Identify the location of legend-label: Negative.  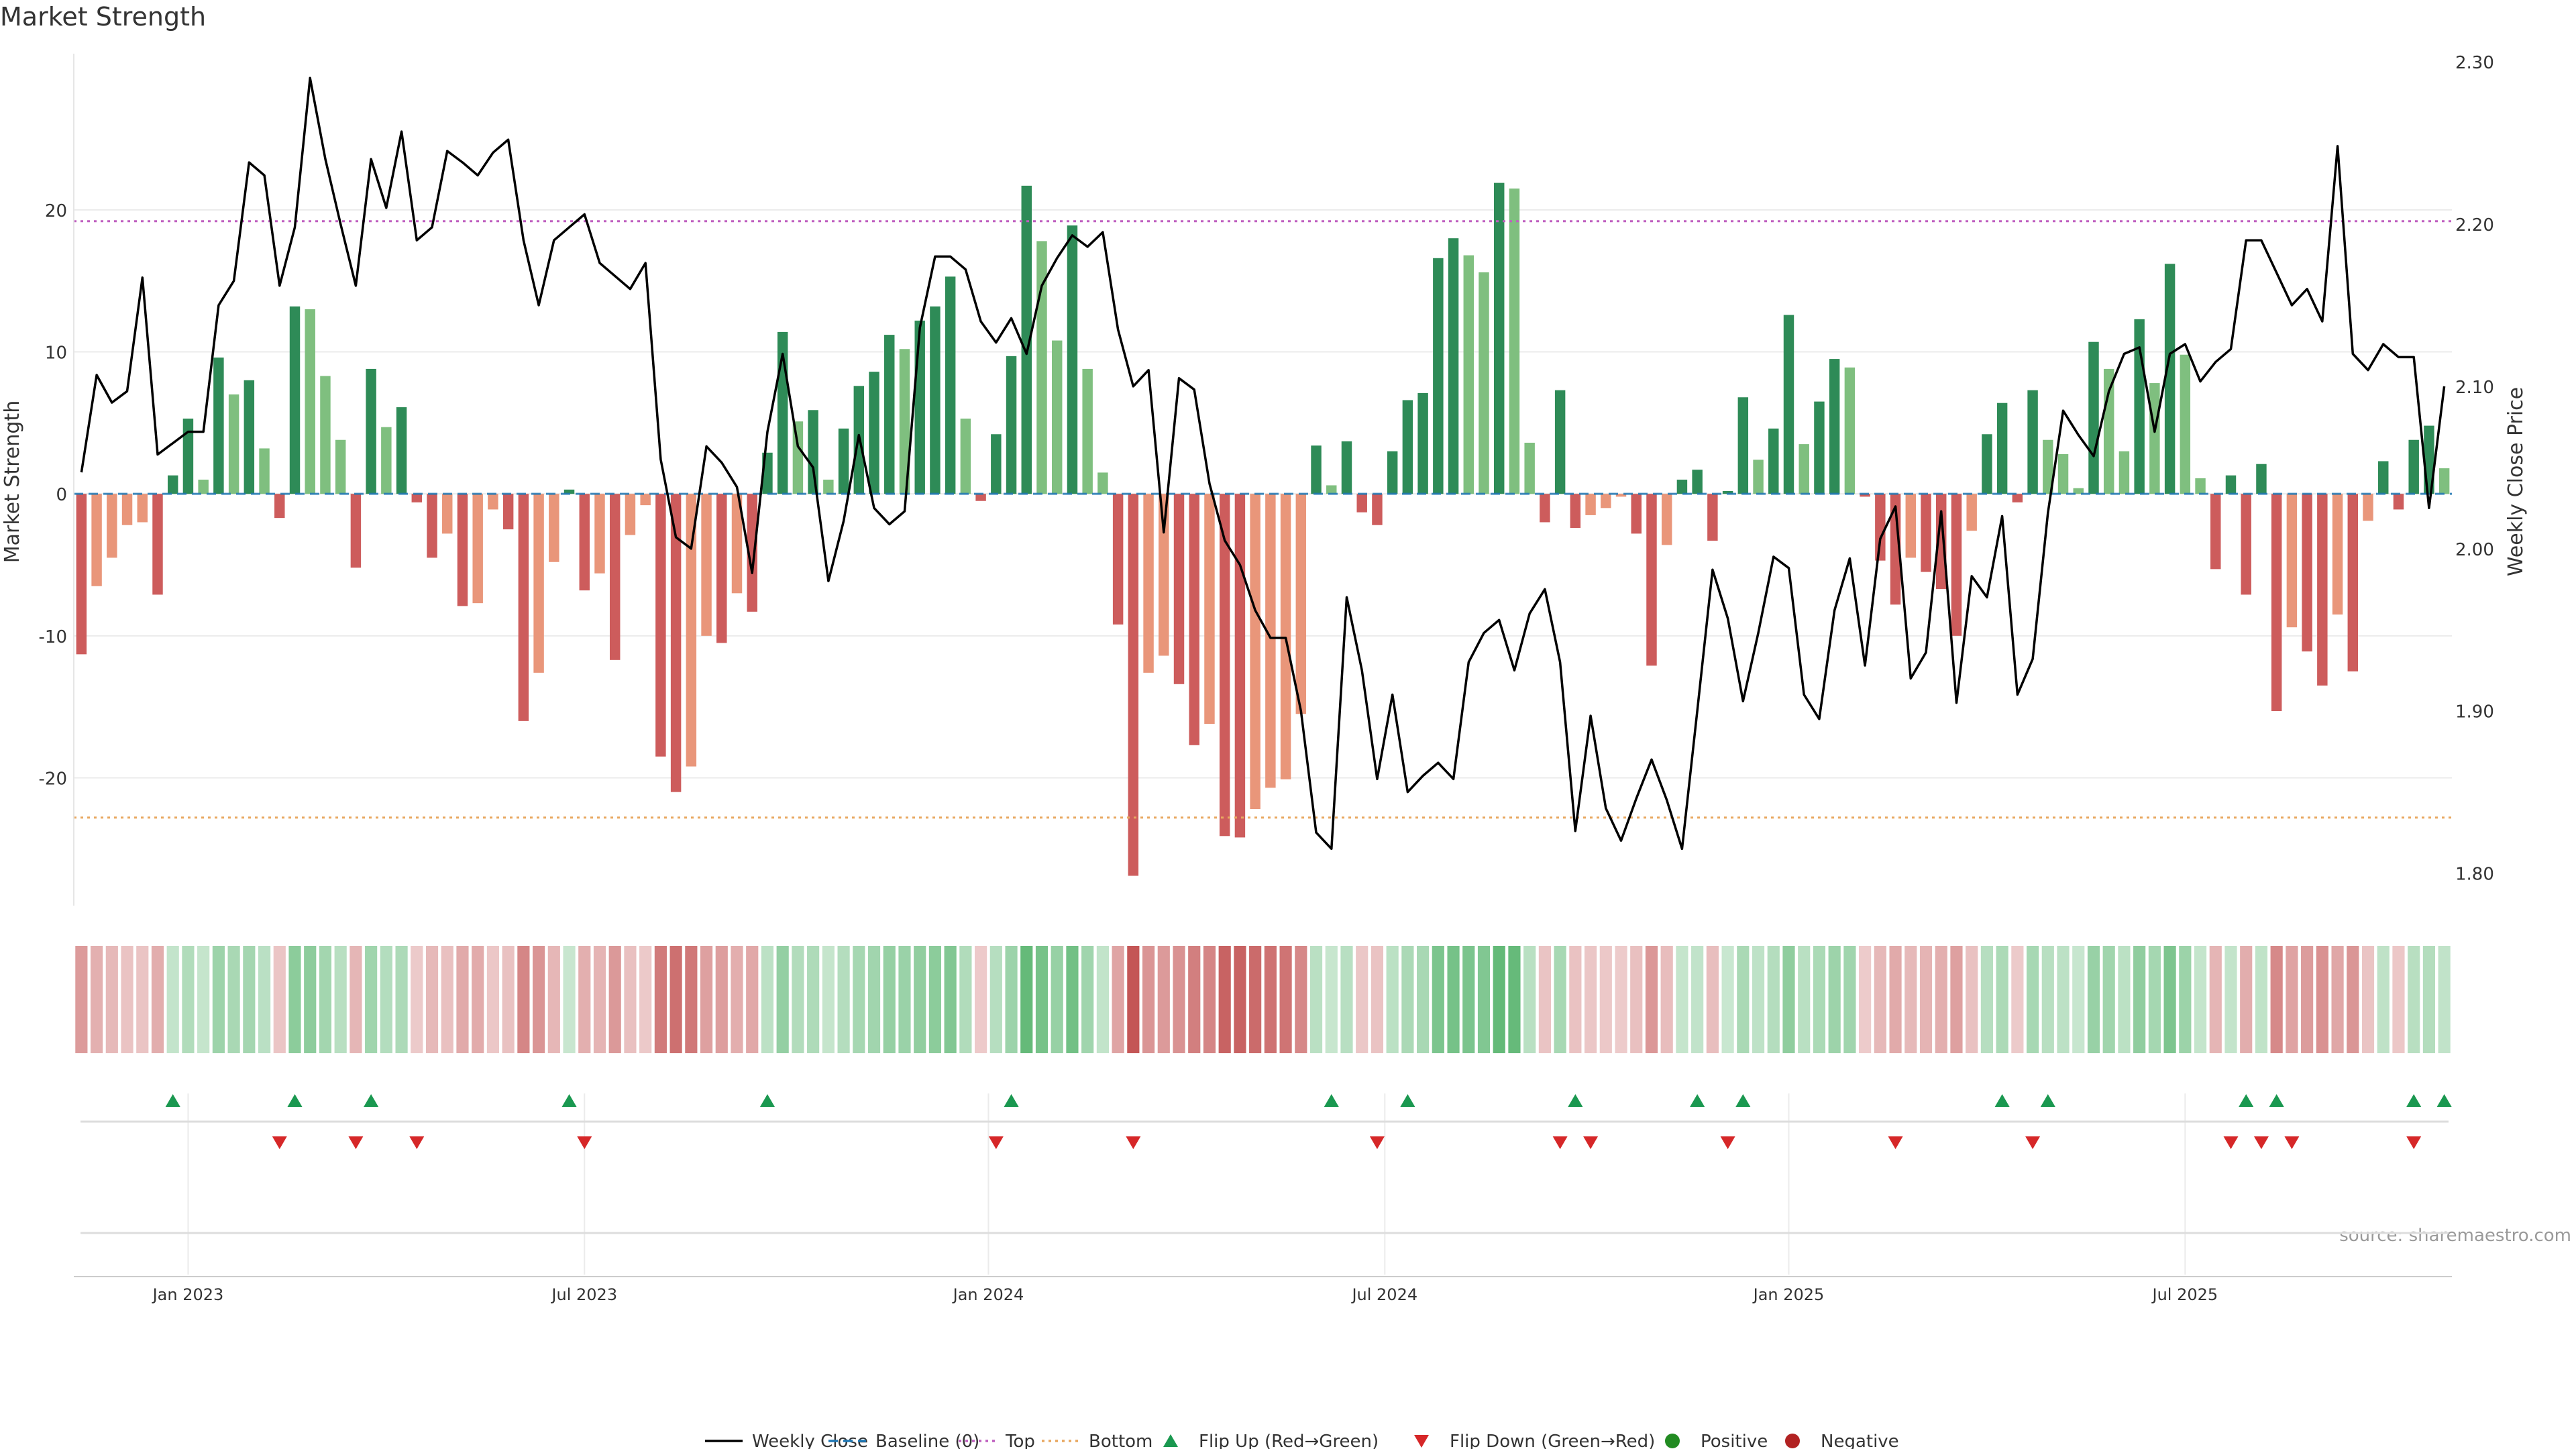
(1860, 1440).